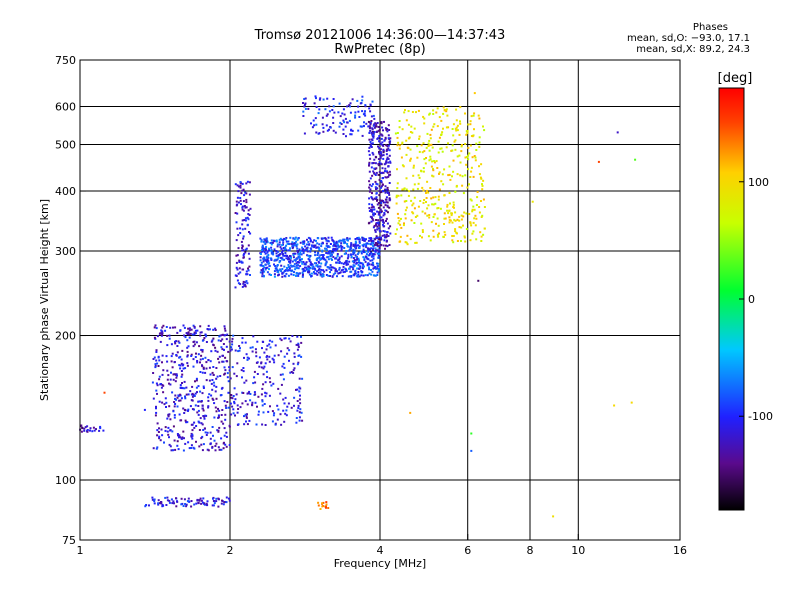 This screenshot has width=800, height=600. I want to click on x-tick-label: 8, so click(530, 550).